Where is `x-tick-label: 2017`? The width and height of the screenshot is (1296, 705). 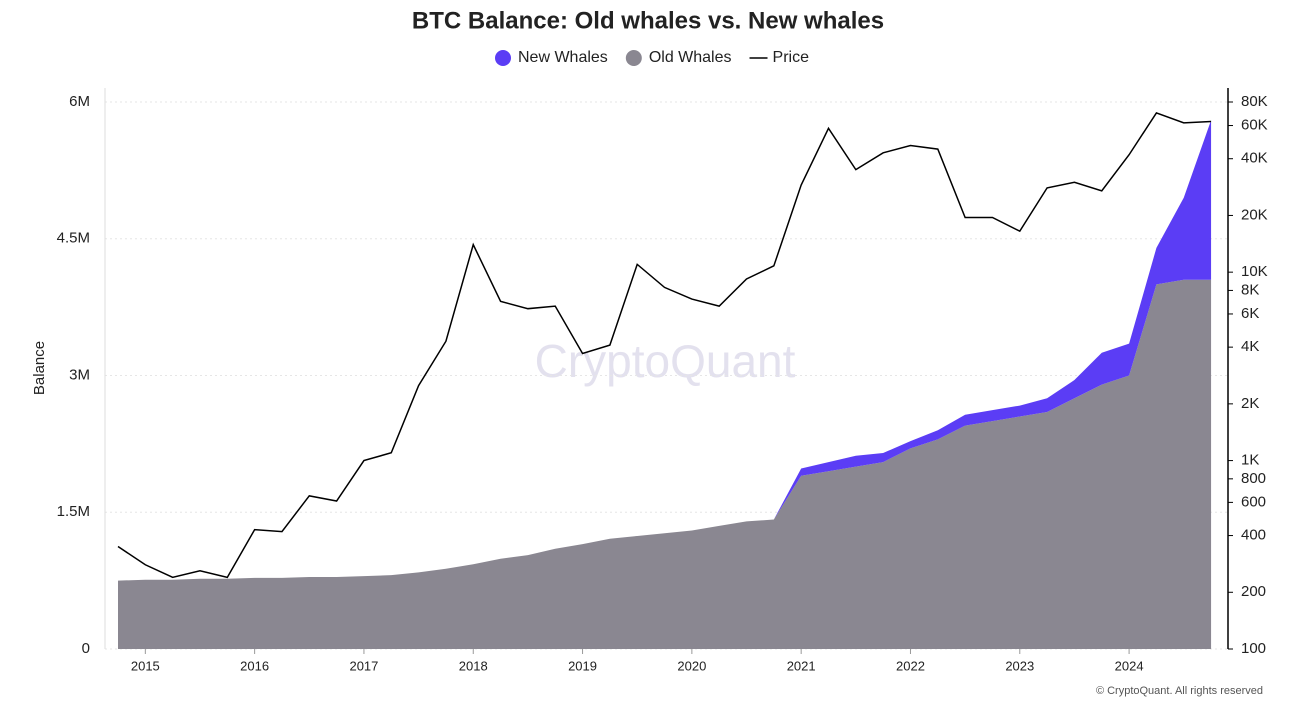
x-tick-label: 2017 is located at coordinates (363, 665).